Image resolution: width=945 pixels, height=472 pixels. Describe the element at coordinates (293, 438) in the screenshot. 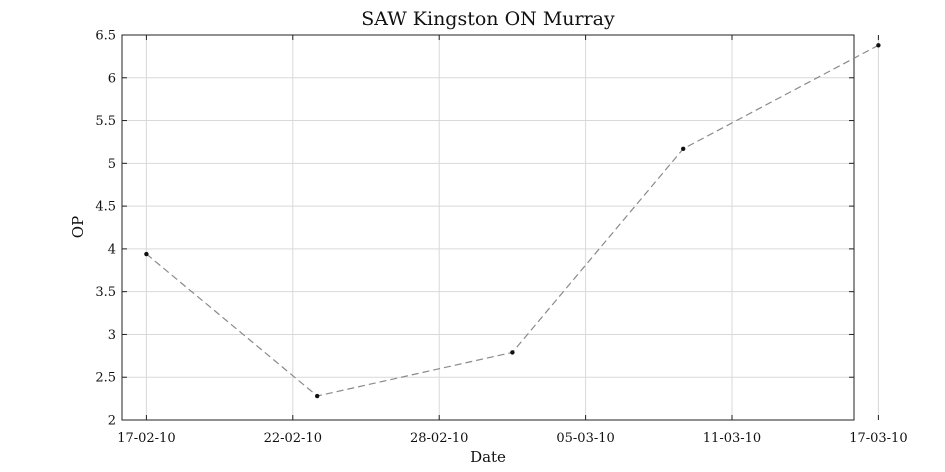

I see `x-tick-label: 22-02-10` at that location.